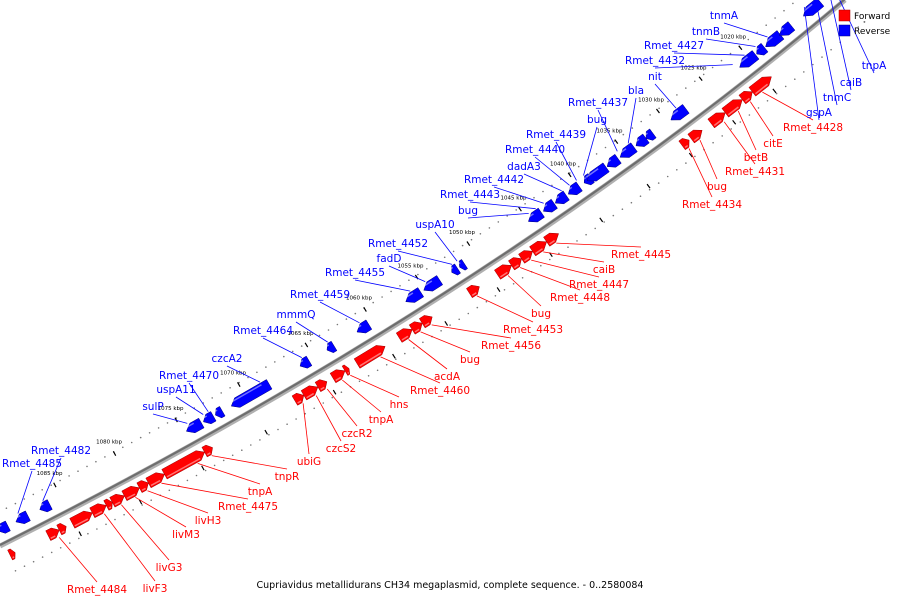 Image resolution: width=900 pixels, height=600 pixels. Describe the element at coordinates (580, 298) in the screenshot. I see `forward-gene-label: Rmet_4448` at that location.